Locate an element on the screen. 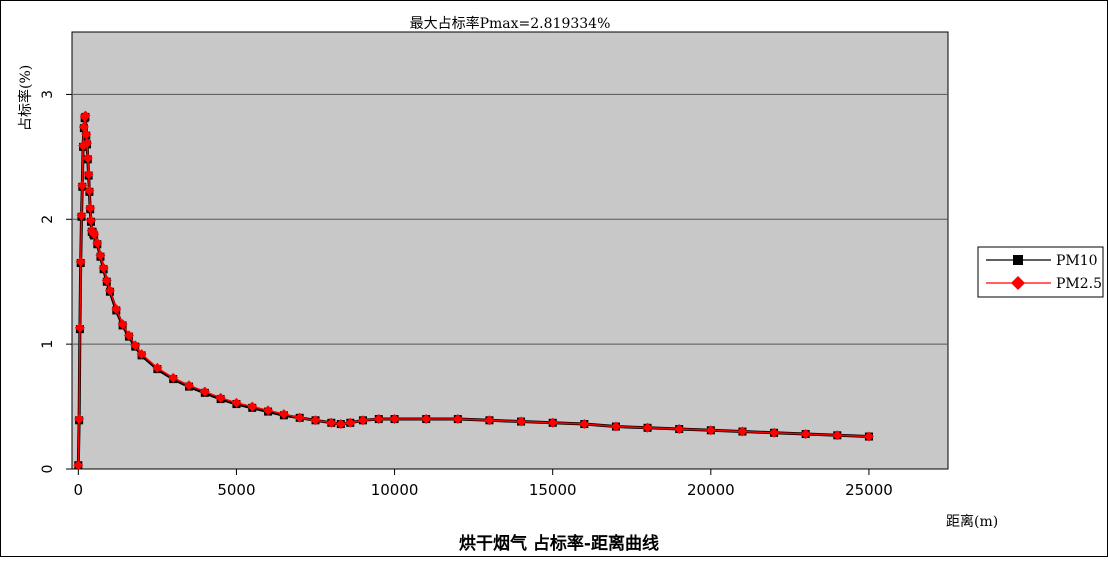  y-tick-label: 2 is located at coordinates (48, 219).